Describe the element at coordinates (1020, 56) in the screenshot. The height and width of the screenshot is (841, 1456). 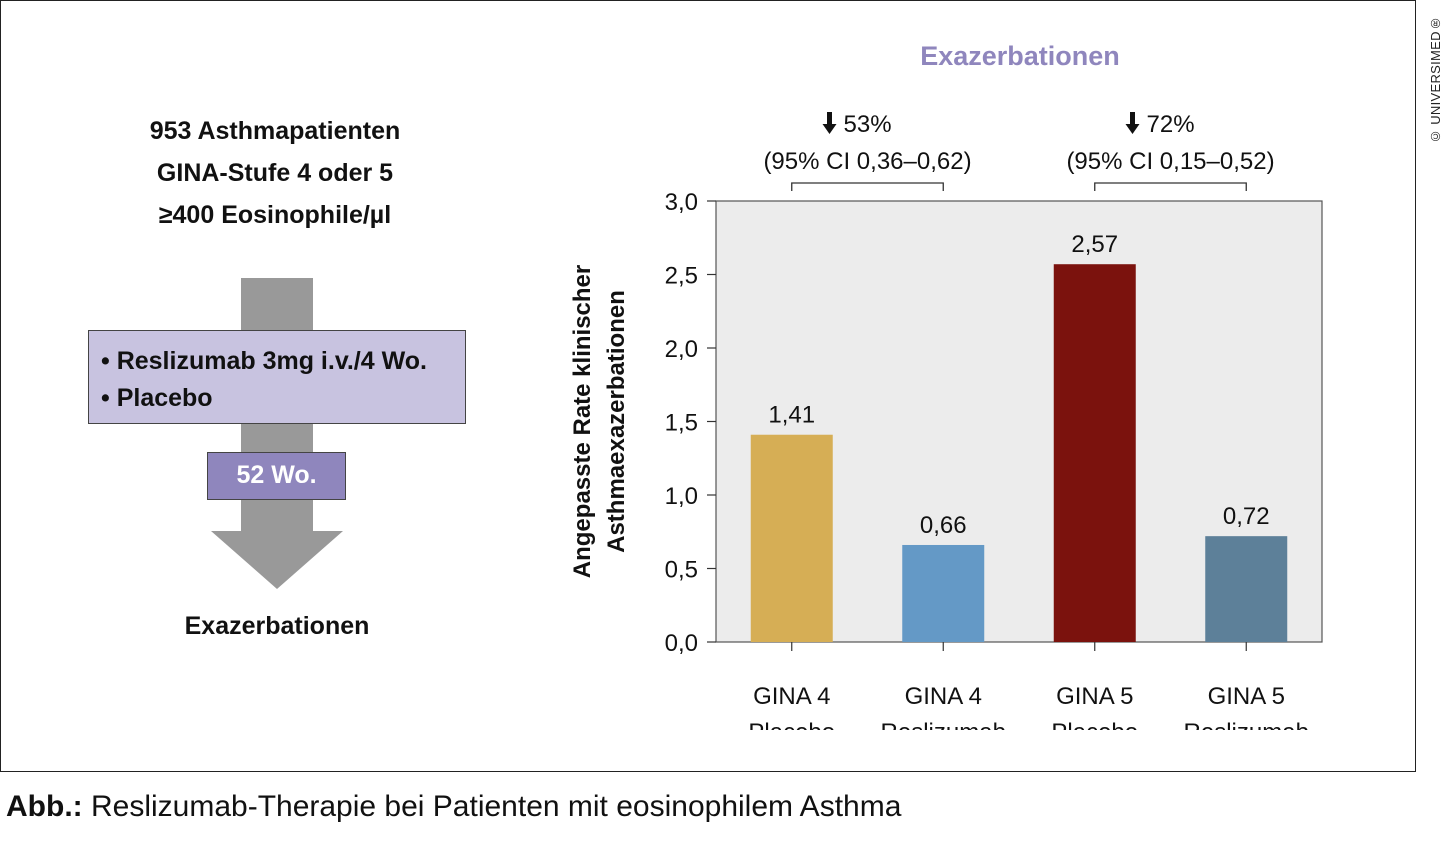
I see `chart-title: Exazerbationen` at that location.